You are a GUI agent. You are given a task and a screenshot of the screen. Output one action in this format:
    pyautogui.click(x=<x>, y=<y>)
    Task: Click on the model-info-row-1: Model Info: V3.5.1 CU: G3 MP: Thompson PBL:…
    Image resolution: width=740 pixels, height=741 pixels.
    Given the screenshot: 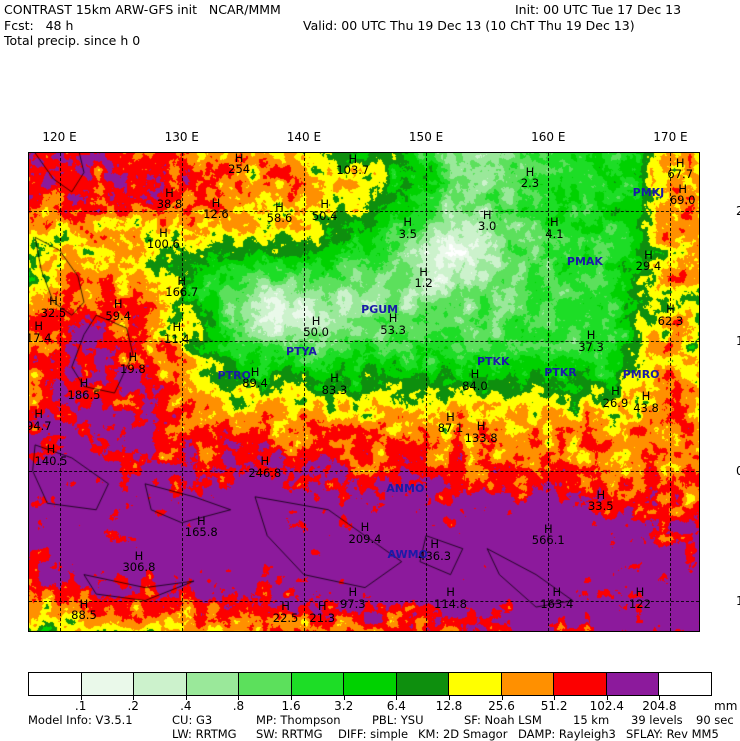 What is the action you would take?
    pyautogui.click(x=381, y=720)
    